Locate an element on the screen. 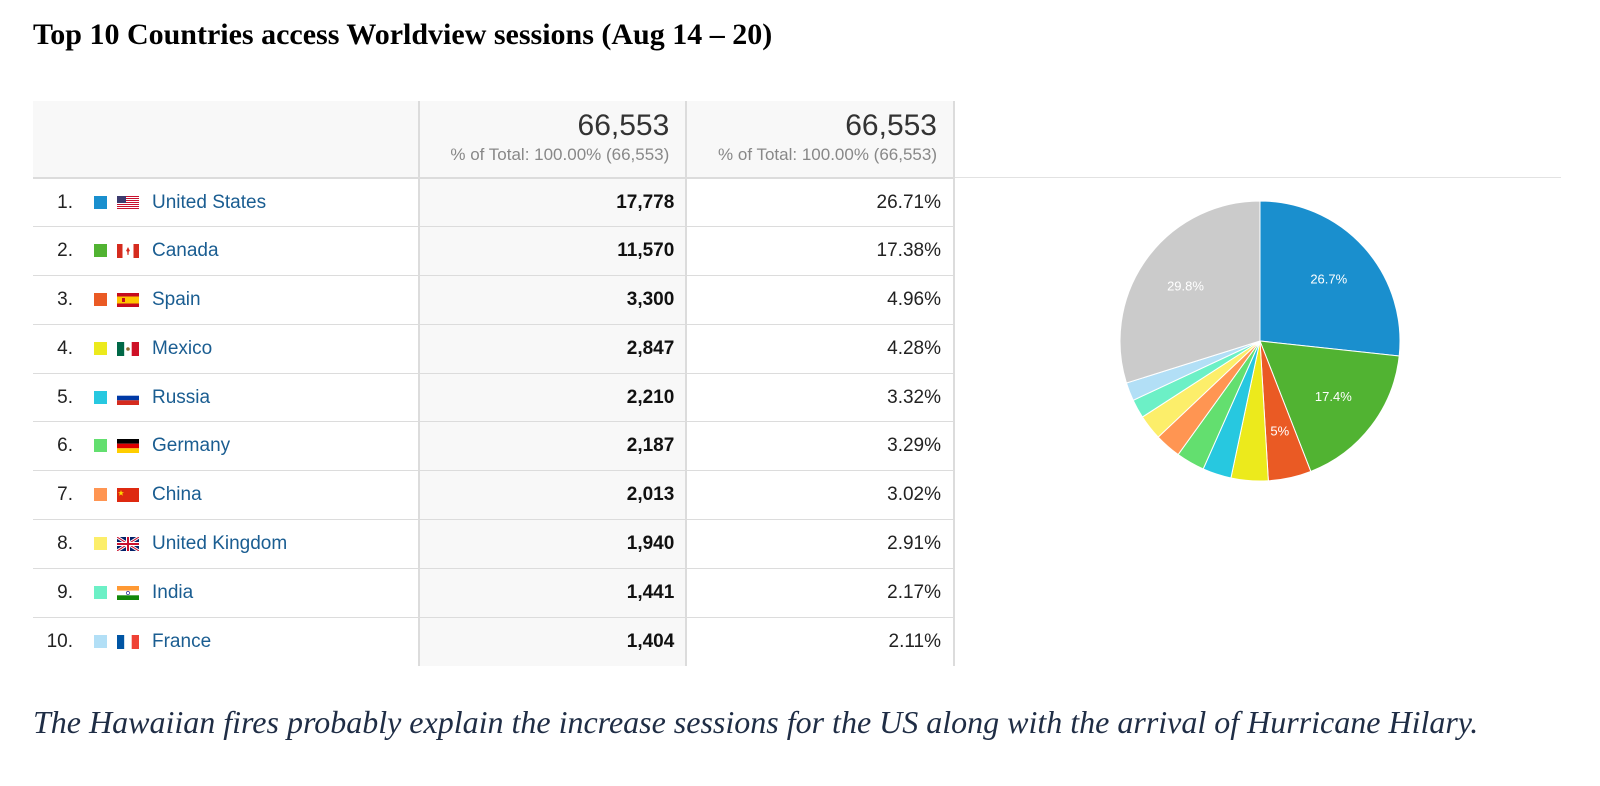 The height and width of the screenshot is (786, 1600). row-rank: 9. is located at coordinates (65, 592).